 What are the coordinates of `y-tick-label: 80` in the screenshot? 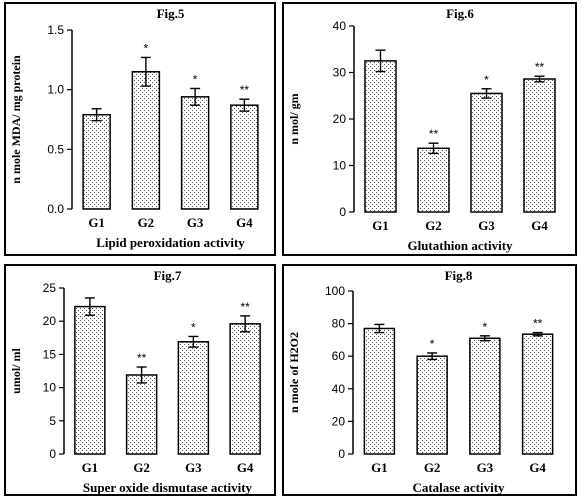 It's located at (339, 324).